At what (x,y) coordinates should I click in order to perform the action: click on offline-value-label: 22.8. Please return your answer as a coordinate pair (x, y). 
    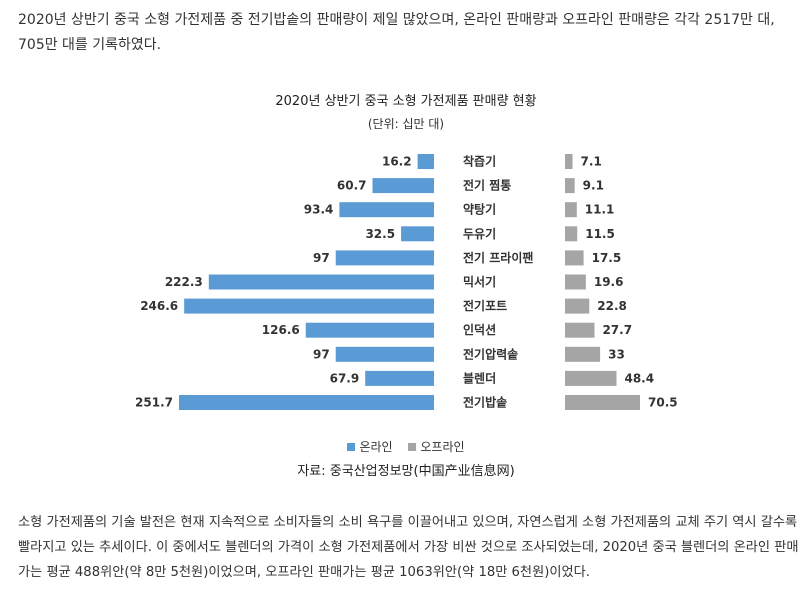
    Looking at the image, I should click on (612, 306).